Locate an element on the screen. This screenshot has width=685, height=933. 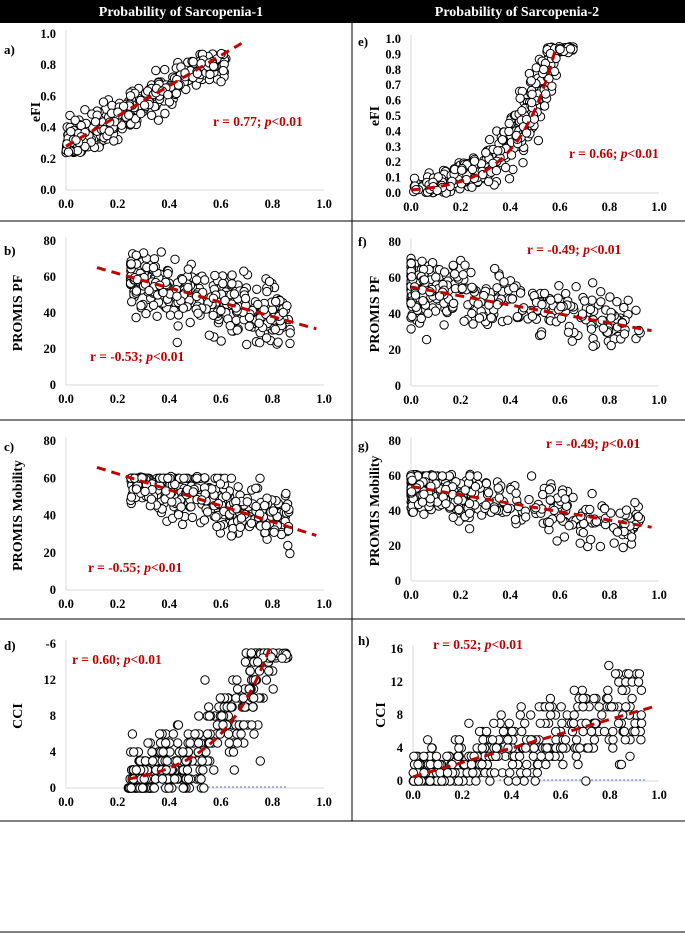
y-tick-label: -6 is located at coordinates (51, 644).